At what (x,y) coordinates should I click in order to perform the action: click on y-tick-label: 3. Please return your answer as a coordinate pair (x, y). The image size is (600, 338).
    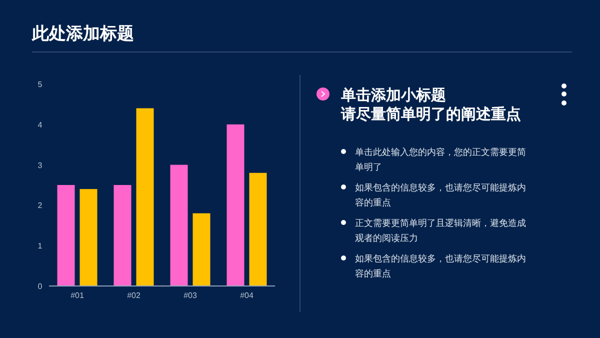
    Looking at the image, I should click on (40, 165).